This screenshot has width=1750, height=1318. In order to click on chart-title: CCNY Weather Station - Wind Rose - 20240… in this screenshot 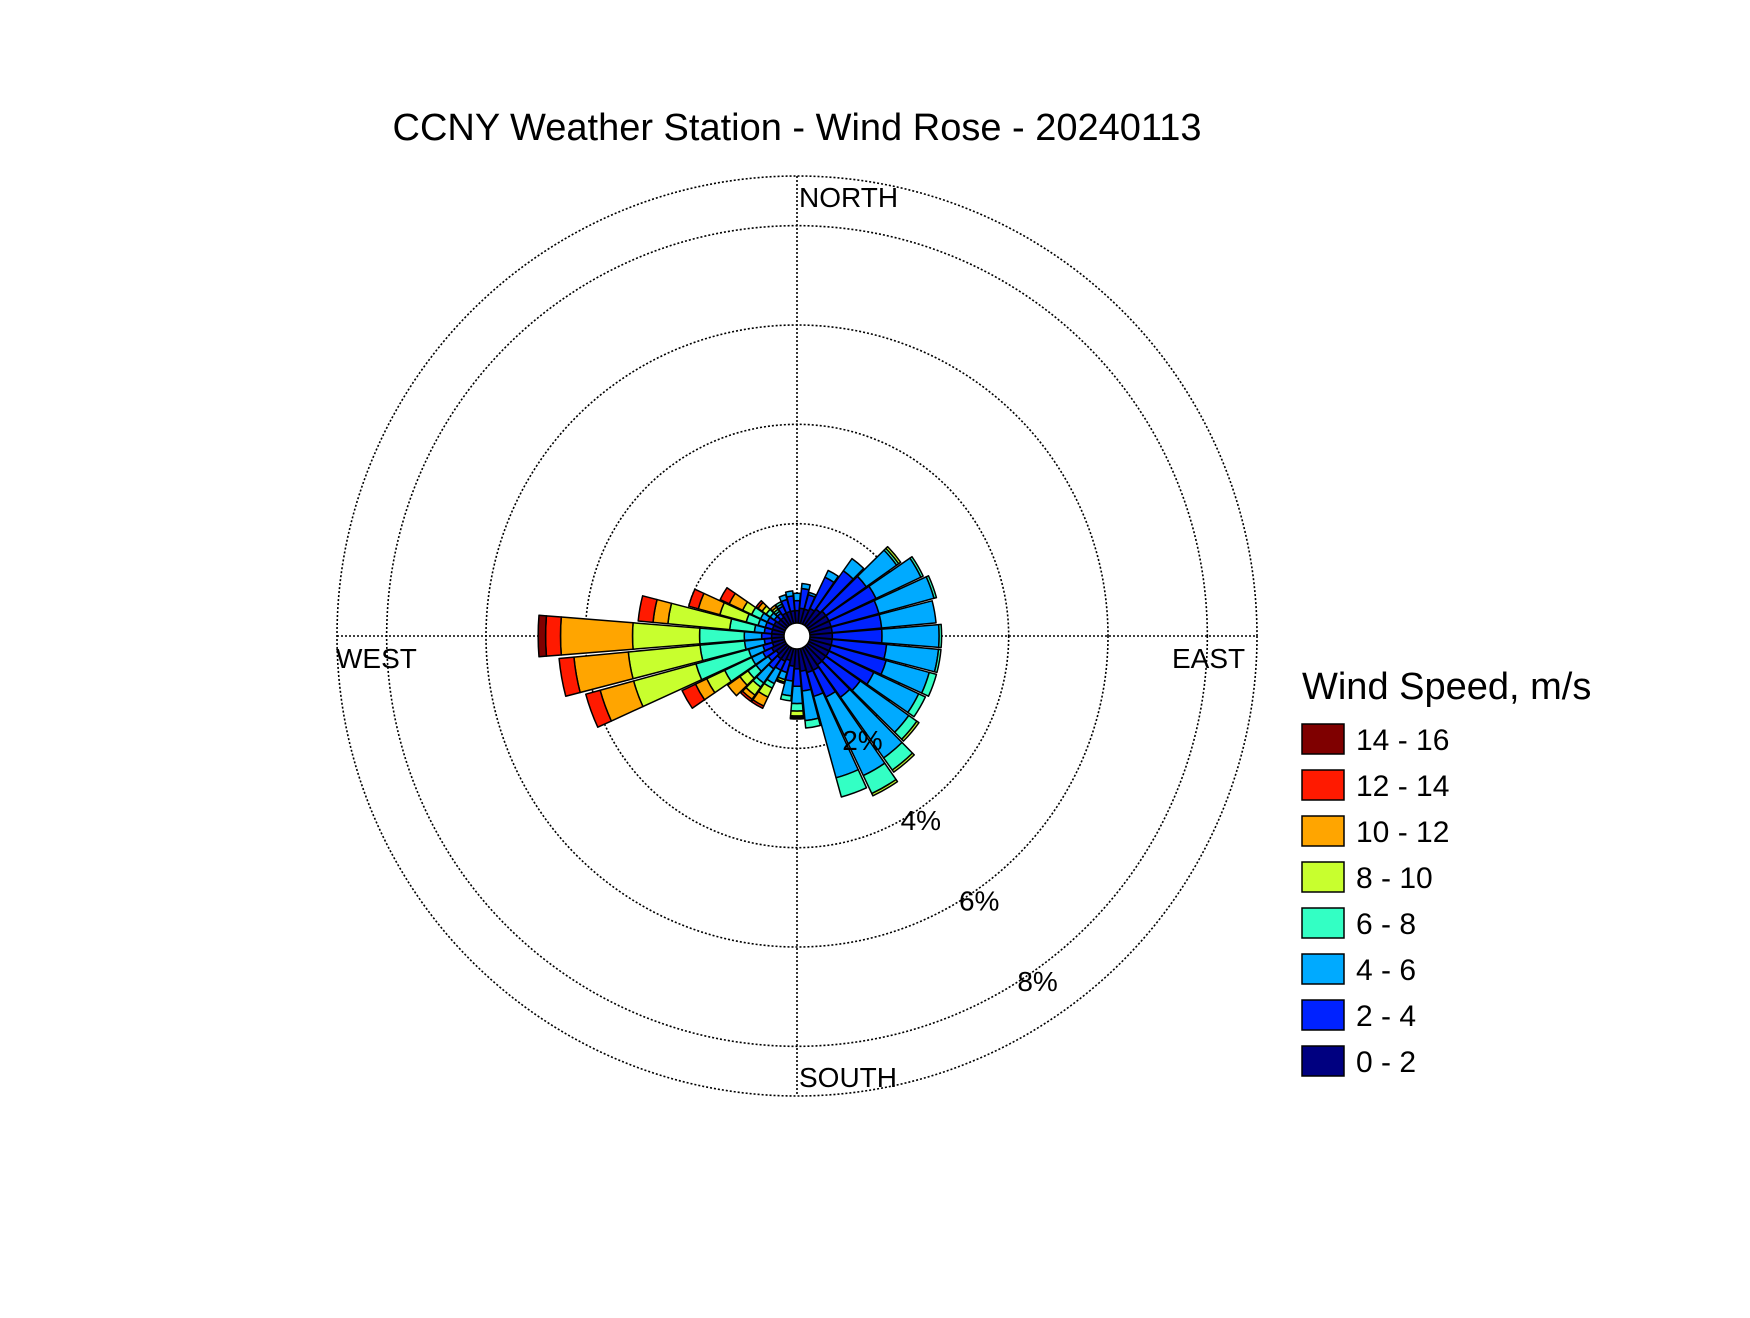, I will do `click(797, 128)`.